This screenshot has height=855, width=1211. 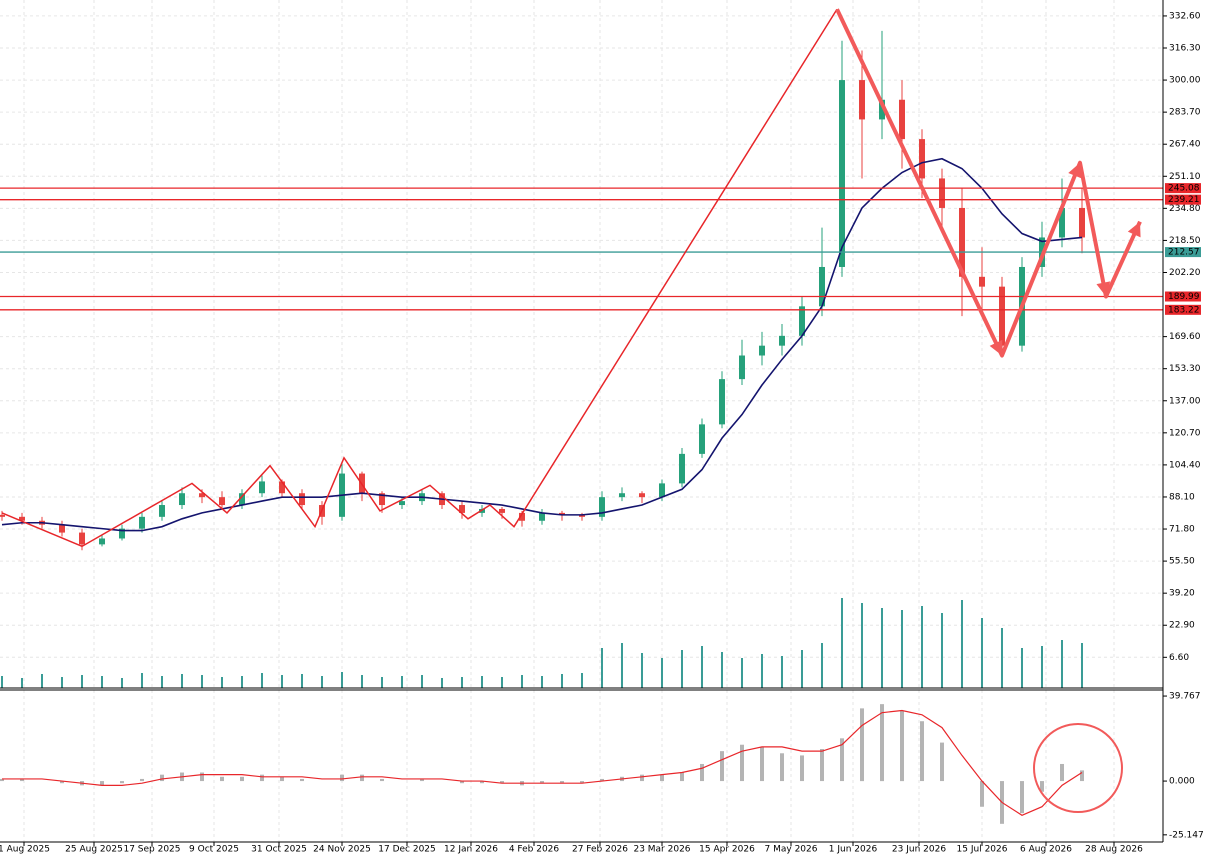 I want to click on y-tick-label: 88.10, so click(x=1182, y=497).